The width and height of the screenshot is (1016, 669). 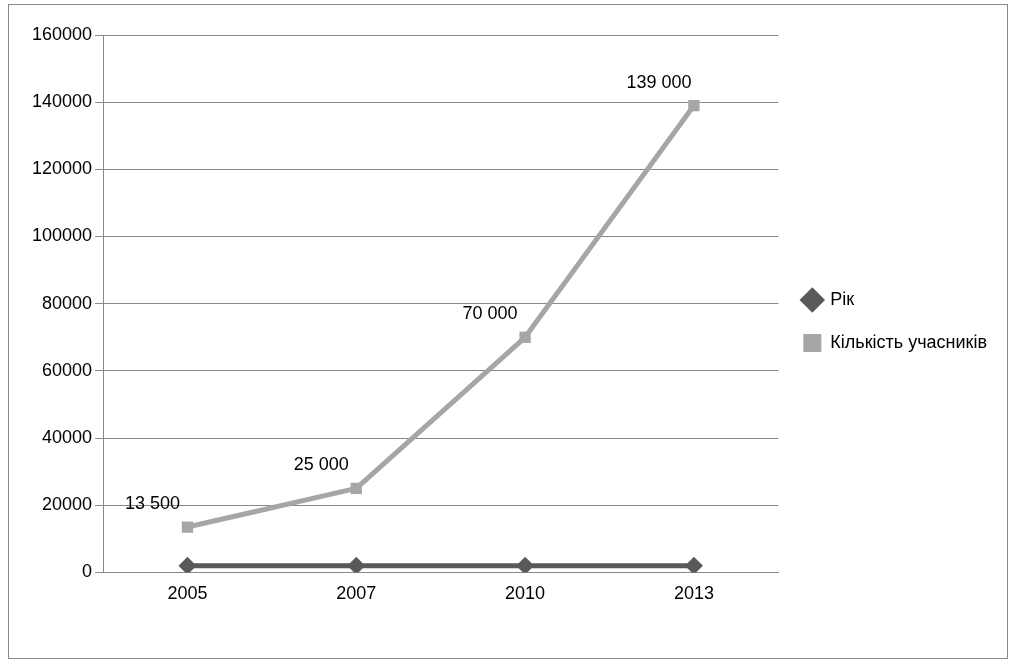 I want to click on y-tick-label: 0, so click(x=87, y=571).